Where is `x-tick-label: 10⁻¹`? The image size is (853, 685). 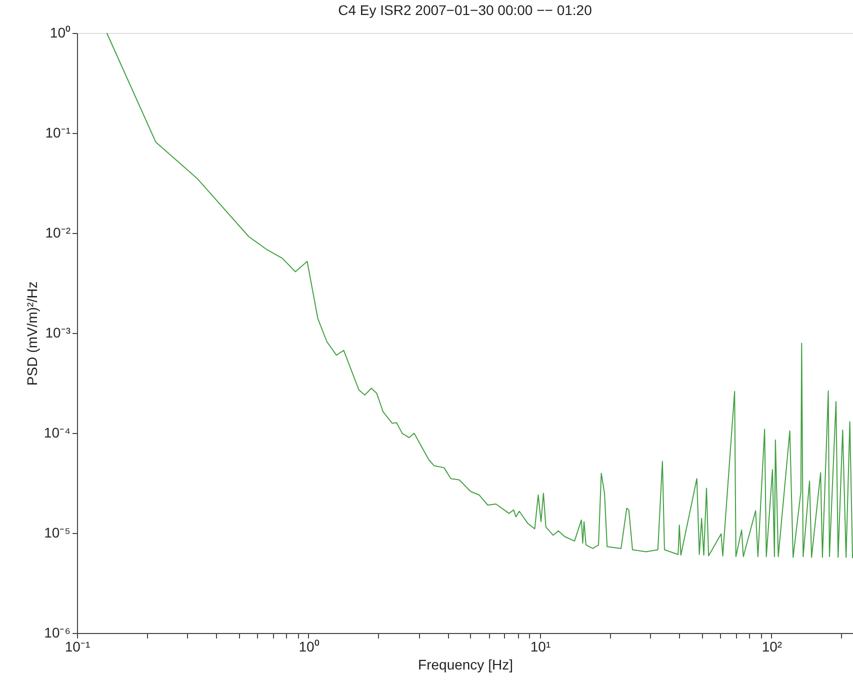 x-tick-label: 10⁻¹ is located at coordinates (77, 646).